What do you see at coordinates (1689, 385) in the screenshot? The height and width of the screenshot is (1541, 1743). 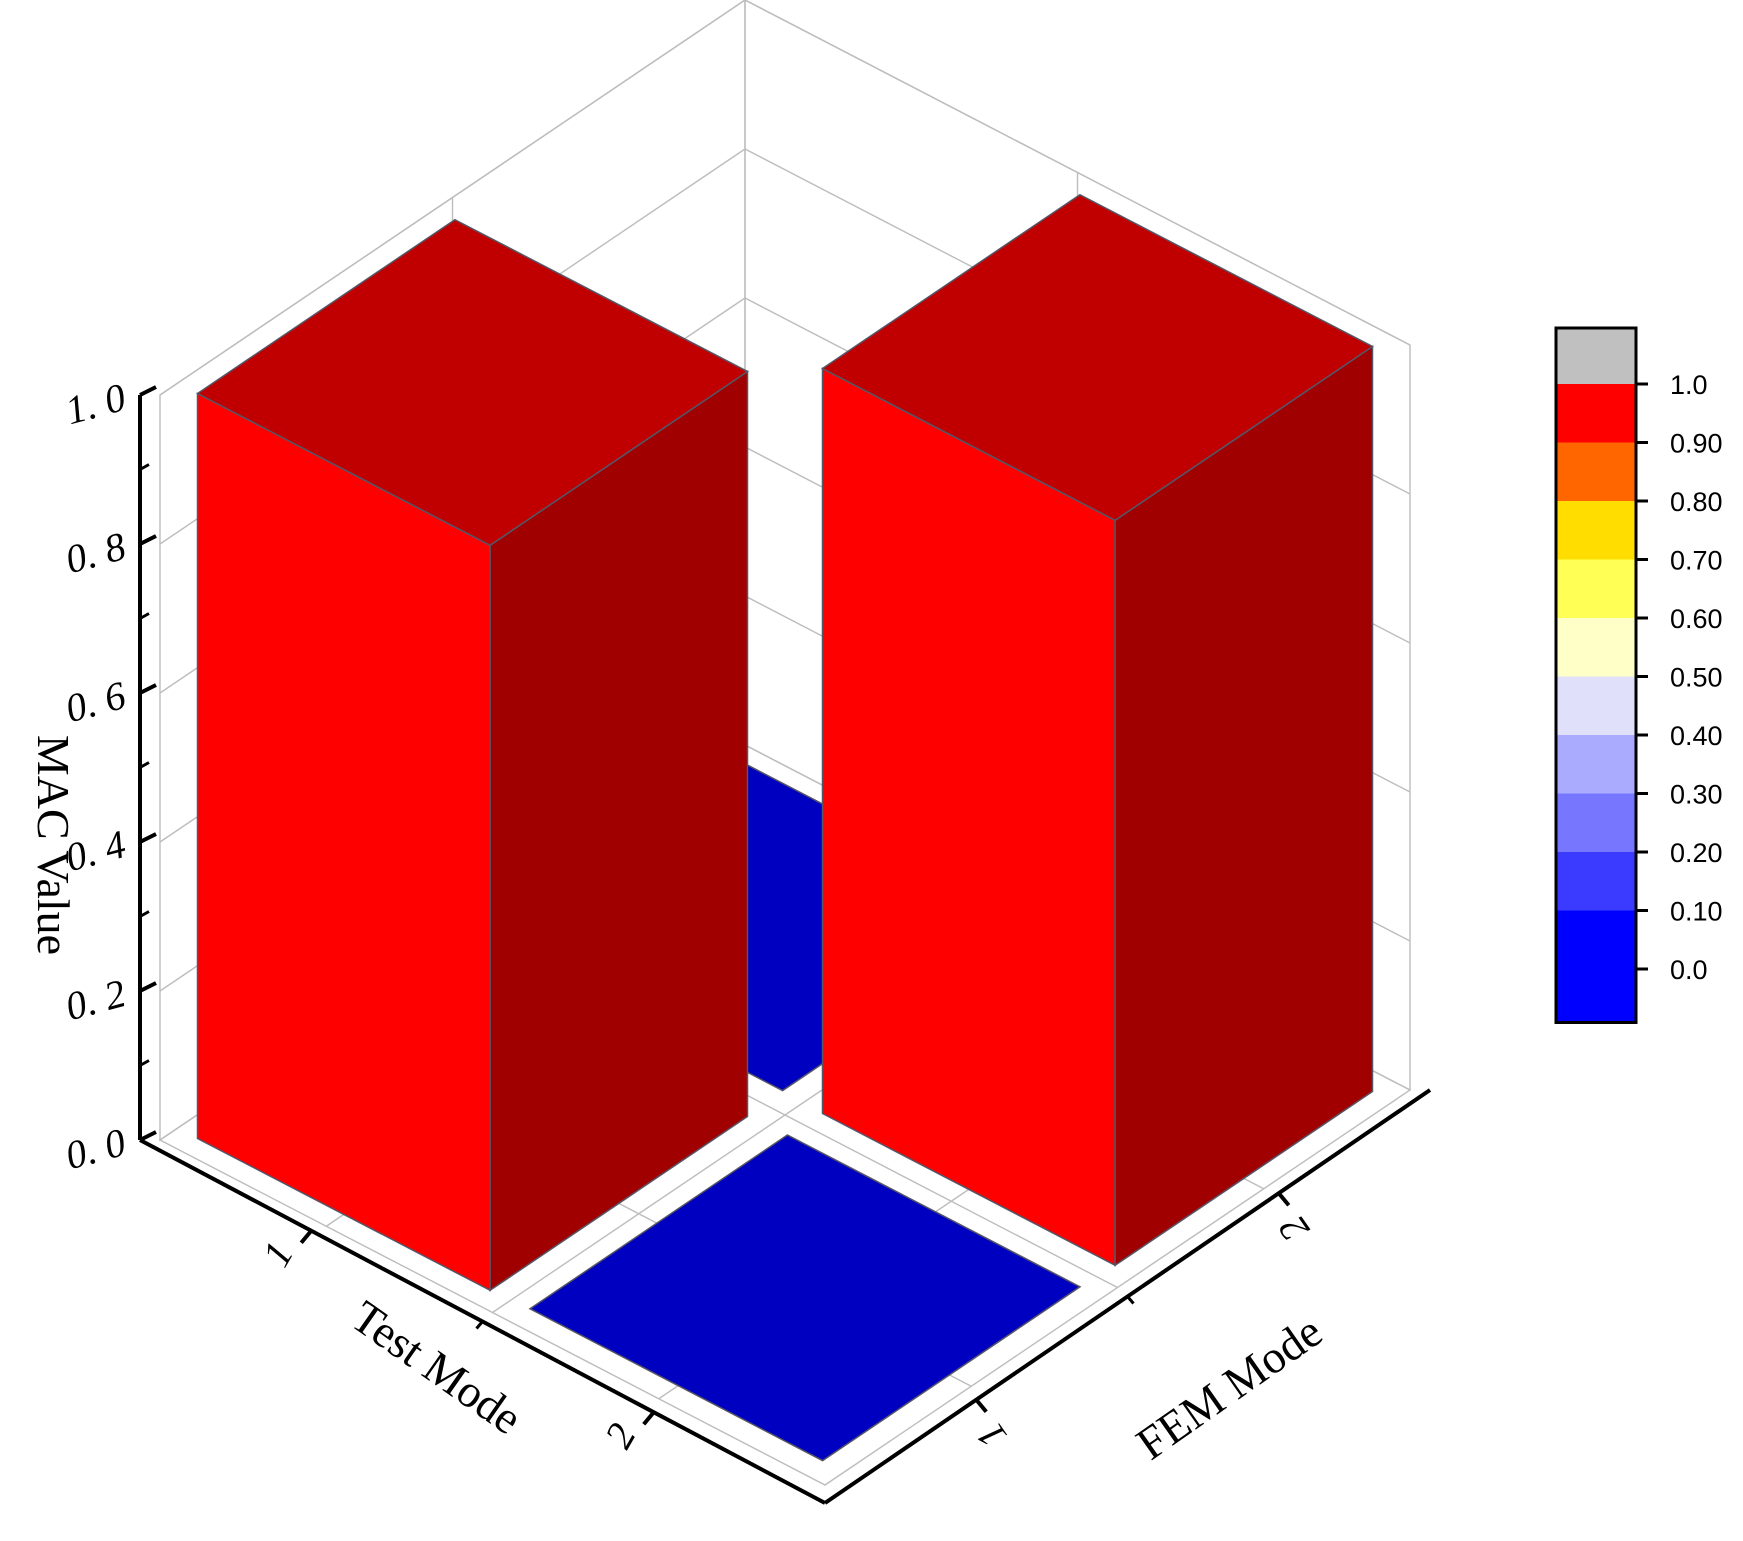 I see `colorbar-label: 1.0` at bounding box center [1689, 385].